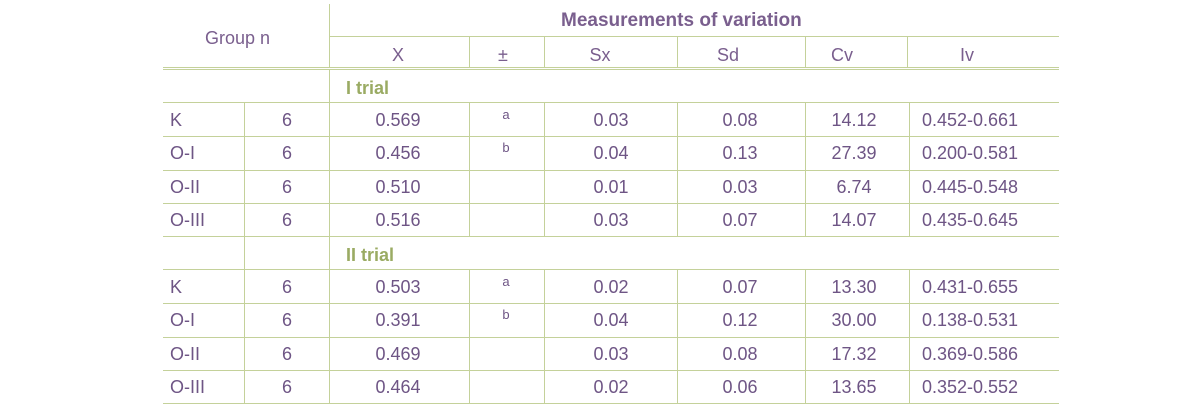 The width and height of the screenshot is (1200, 410). I want to click on column-header-sd: Sd, so click(728, 55).